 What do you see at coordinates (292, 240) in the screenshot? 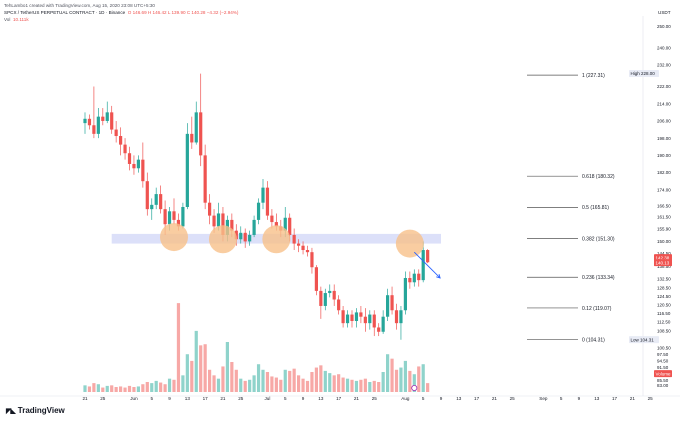
I see `touch-circles` at bounding box center [292, 240].